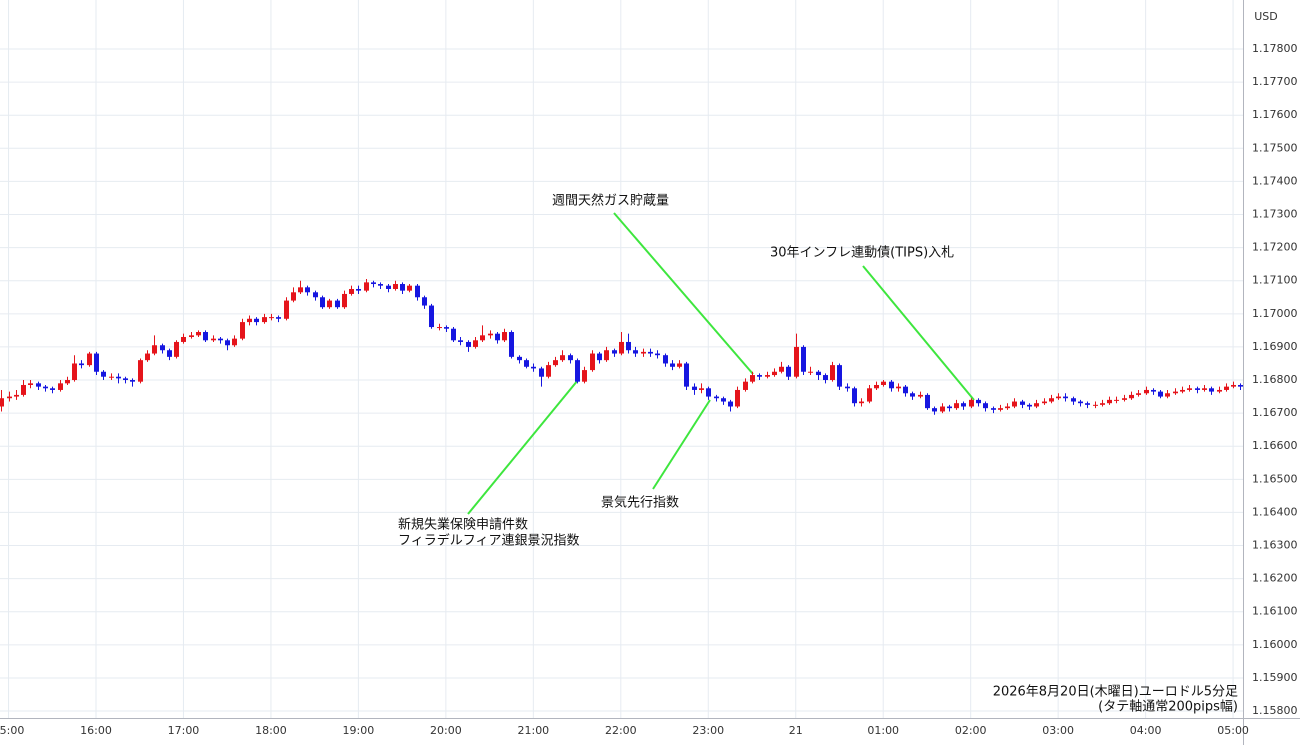  Describe the element at coordinates (1275, 644) in the screenshot. I see `y-tick-label: 1.16000` at that location.